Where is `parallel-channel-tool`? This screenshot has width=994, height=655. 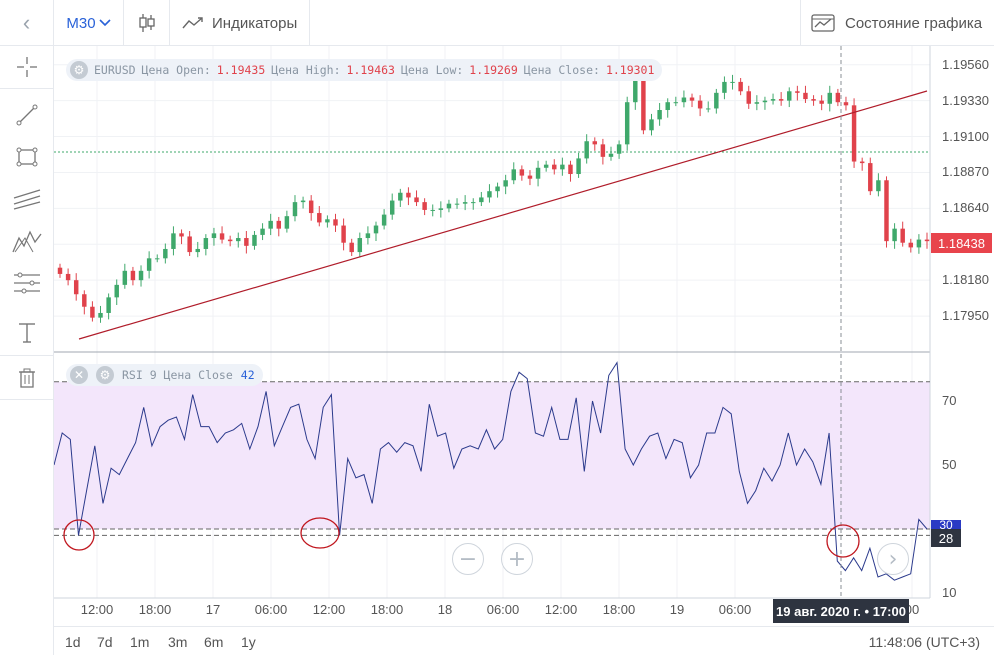
parallel-channel-tool is located at coordinates (27, 199).